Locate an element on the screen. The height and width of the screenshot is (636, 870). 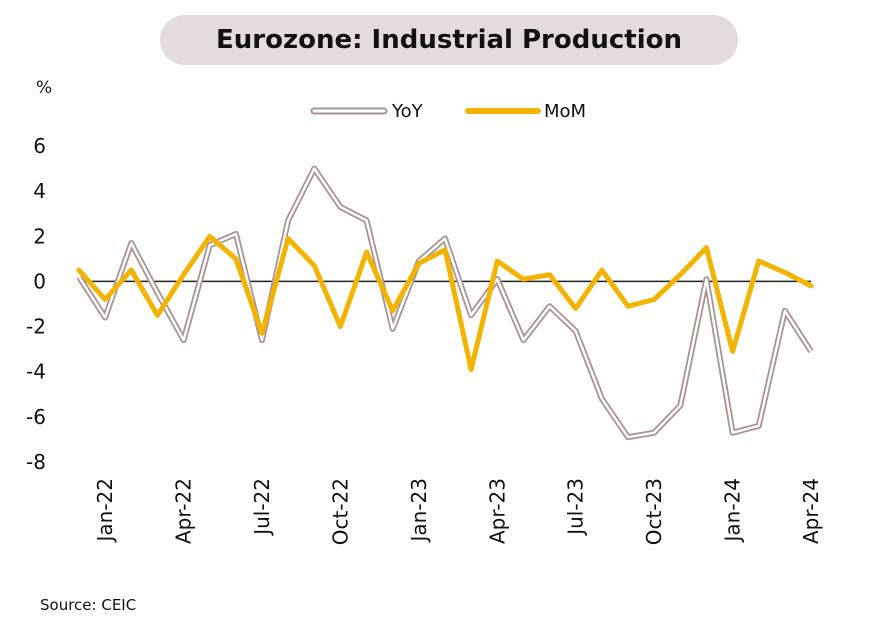
x-tick-label: Jan-23 is located at coordinates (419, 511).